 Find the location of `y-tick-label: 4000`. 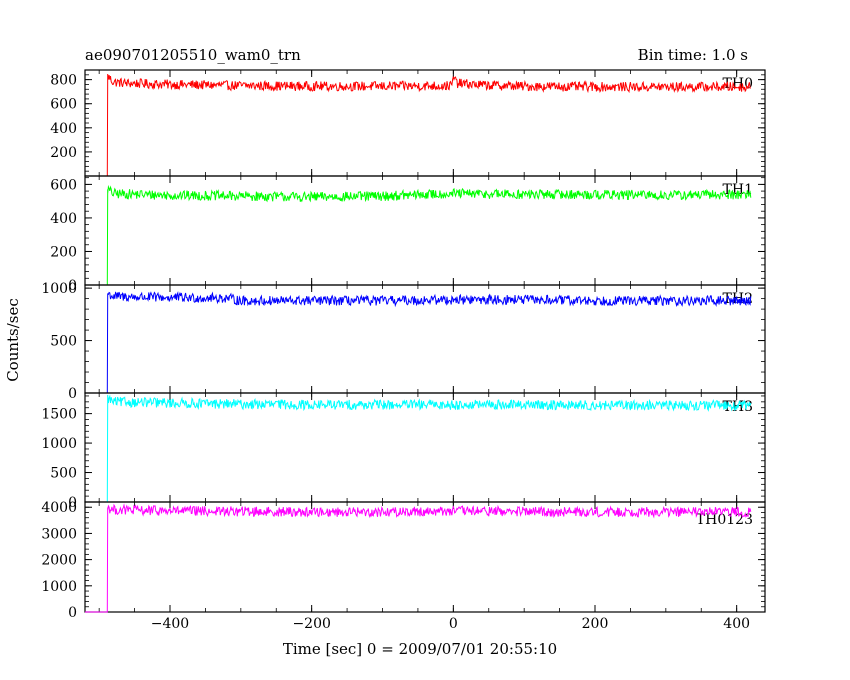

y-tick-label: 4000 is located at coordinates (59, 508).